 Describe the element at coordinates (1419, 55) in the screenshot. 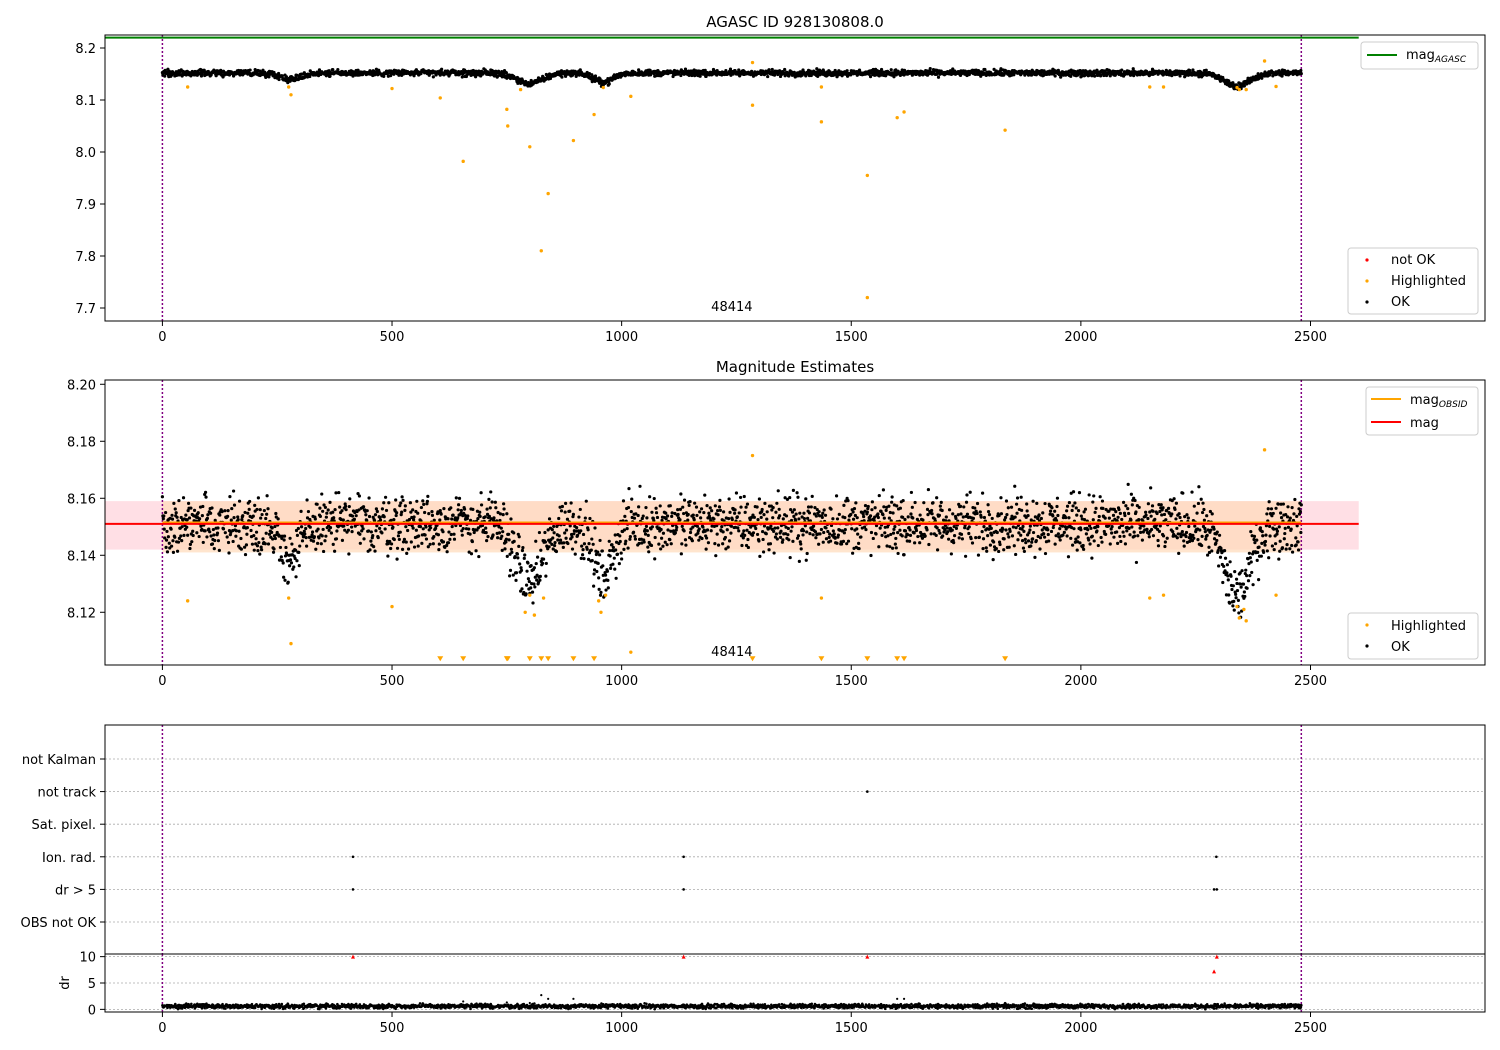

I see `panel-agasc-legend-top: magAGASC` at that location.